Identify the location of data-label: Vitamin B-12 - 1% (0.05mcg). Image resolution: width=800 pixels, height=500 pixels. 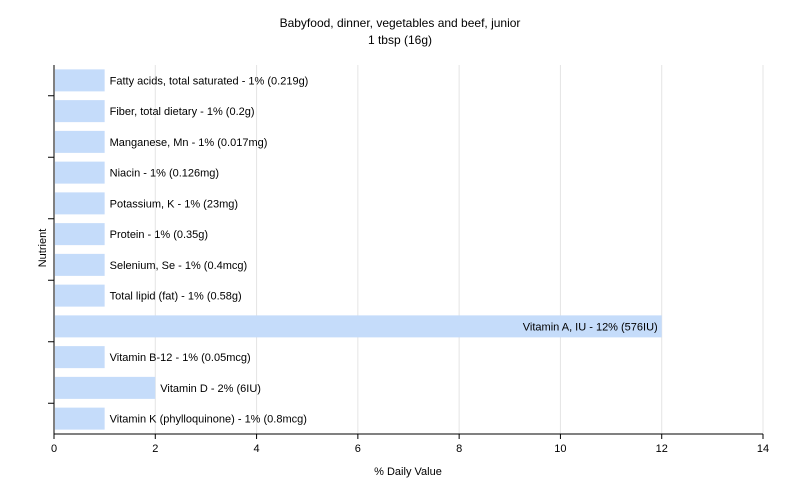
(180, 358).